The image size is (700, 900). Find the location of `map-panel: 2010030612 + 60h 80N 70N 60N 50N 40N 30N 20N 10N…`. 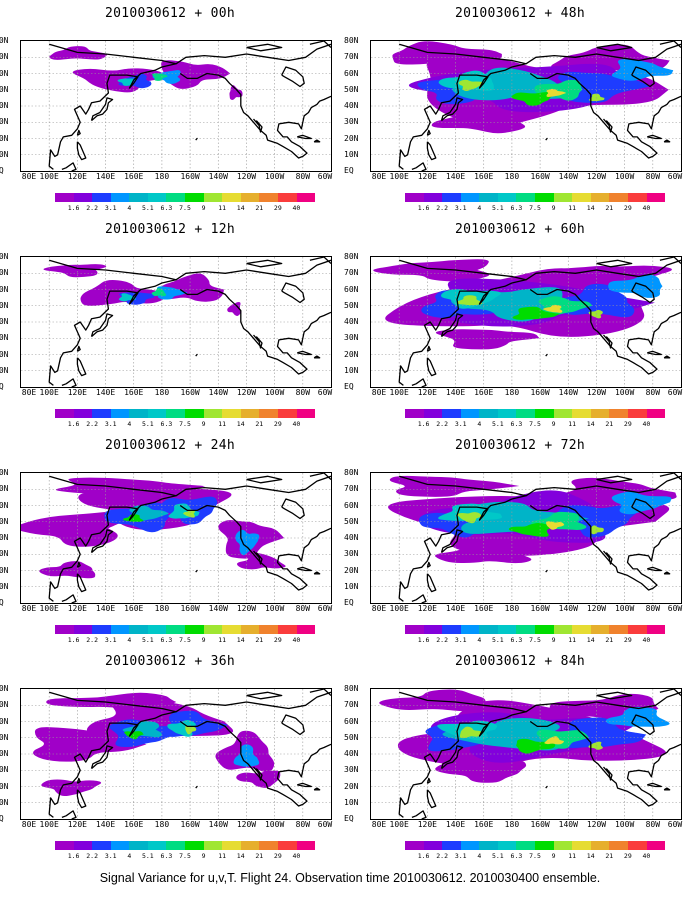

map-panel: 2010030612 + 60h 80N 70N 60N 50N 40N 30N 20N 10N… is located at coordinates (517, 328).